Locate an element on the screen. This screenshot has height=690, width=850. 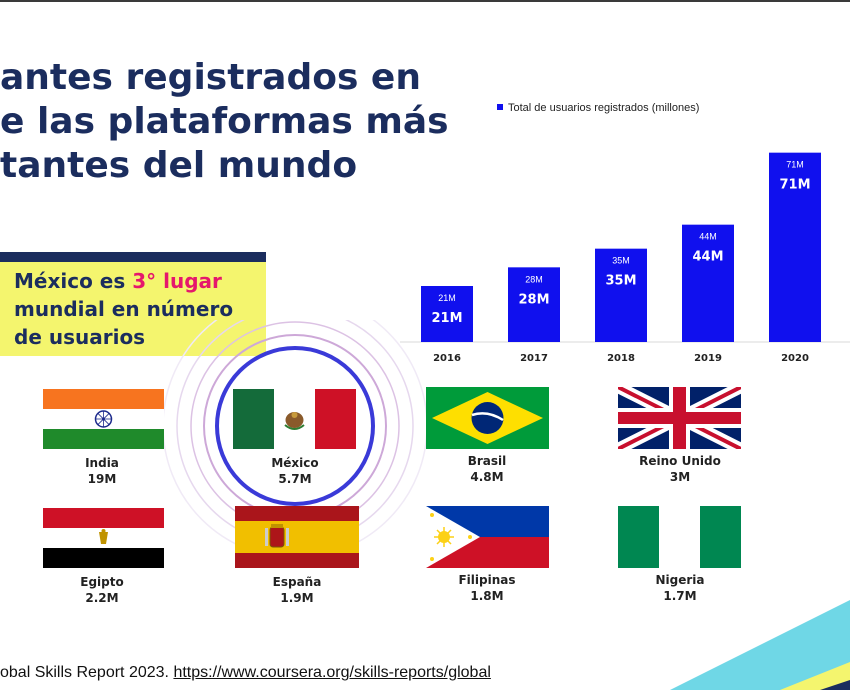
india-flag-icon is located at coordinates (103, 419).